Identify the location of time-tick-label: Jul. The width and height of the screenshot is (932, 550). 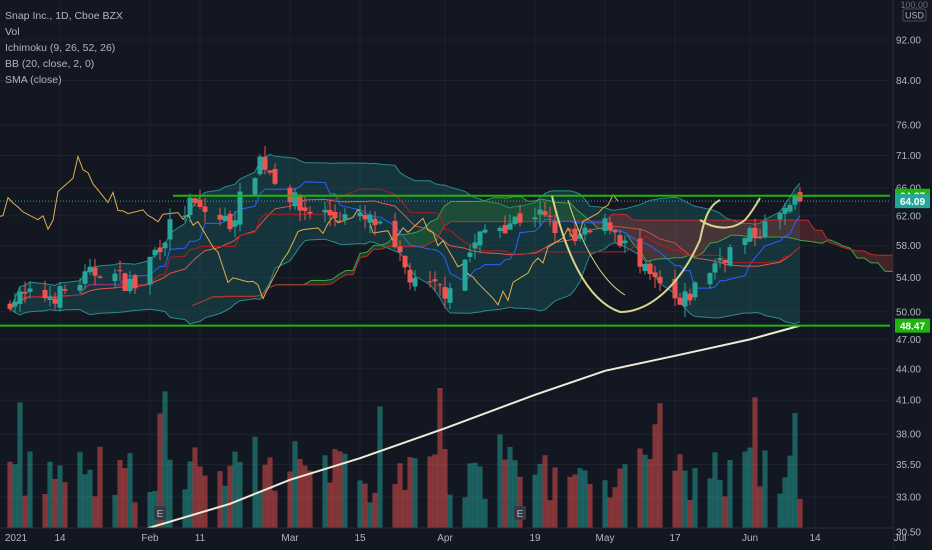
(900, 538).